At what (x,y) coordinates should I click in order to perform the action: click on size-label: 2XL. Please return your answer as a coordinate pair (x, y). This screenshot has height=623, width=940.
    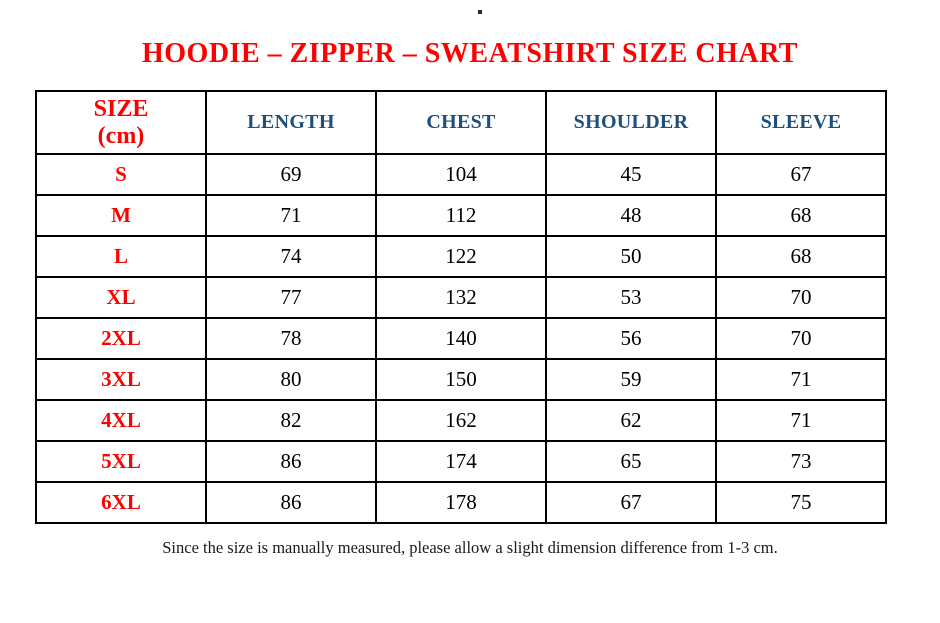
    Looking at the image, I should click on (121, 338).